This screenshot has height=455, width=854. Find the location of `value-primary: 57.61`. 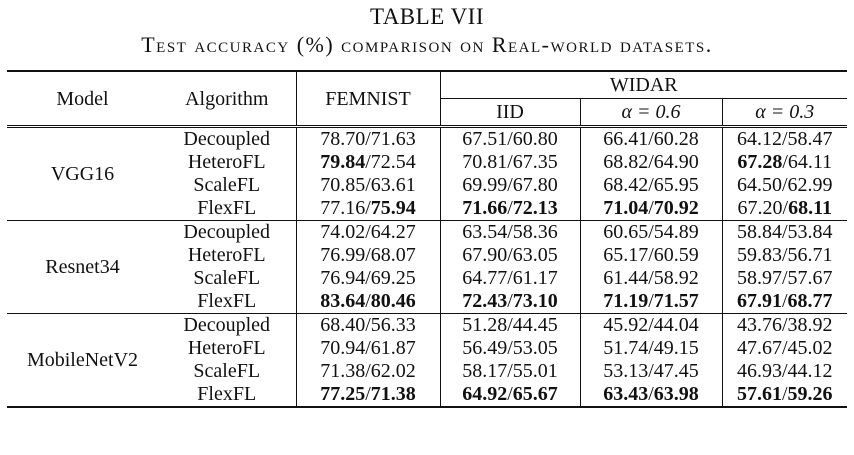

value-primary: 57.61 is located at coordinates (759, 394).